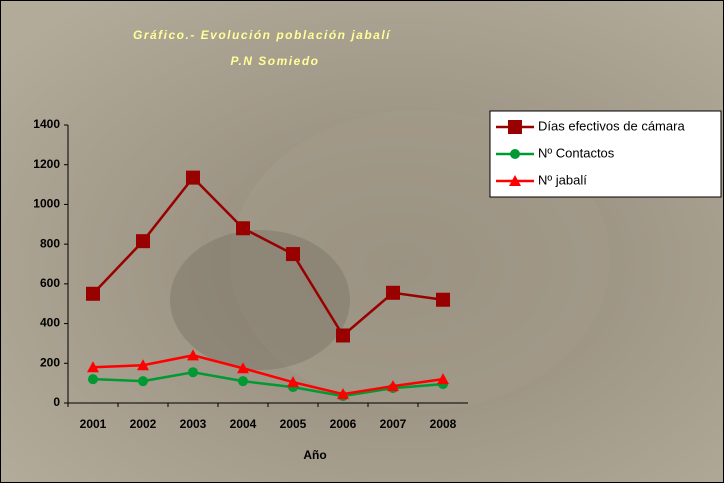 Image resolution: width=724 pixels, height=488 pixels. What do you see at coordinates (343, 424) in the screenshot?
I see `x-tick-label: 2006` at bounding box center [343, 424].